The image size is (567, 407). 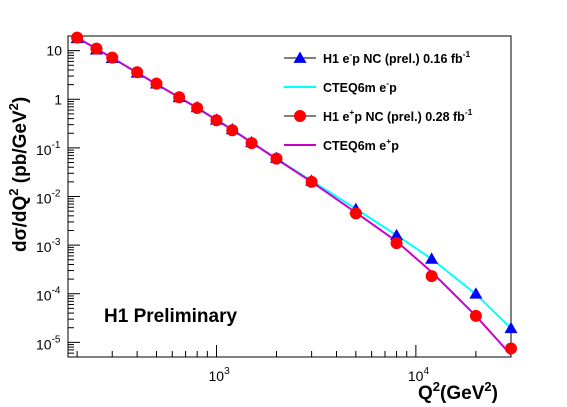 What do you see at coordinates (58, 99) in the screenshot?
I see `y-tick-label: 1` at bounding box center [58, 99].